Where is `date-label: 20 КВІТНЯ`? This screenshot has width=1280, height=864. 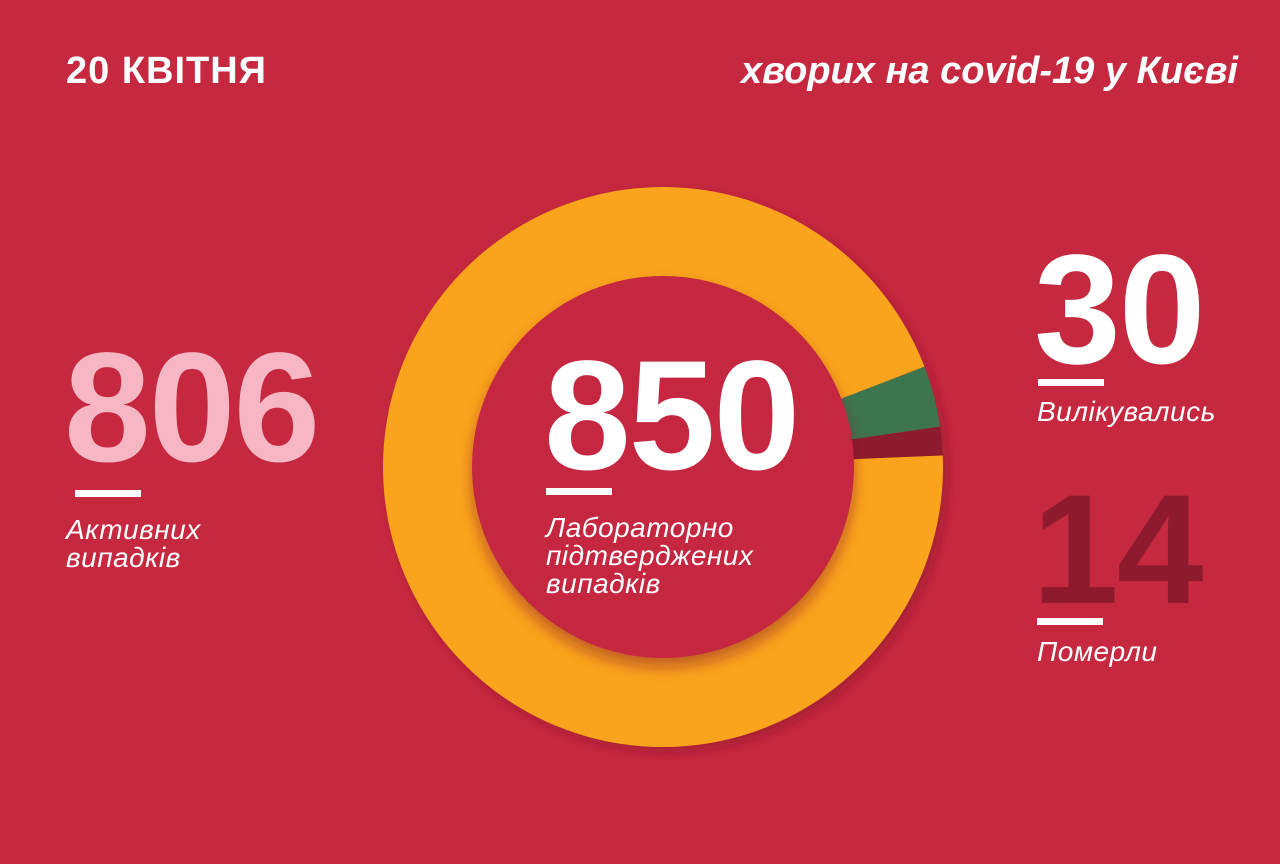
date-label: 20 КВІТНЯ is located at coordinates (166, 71).